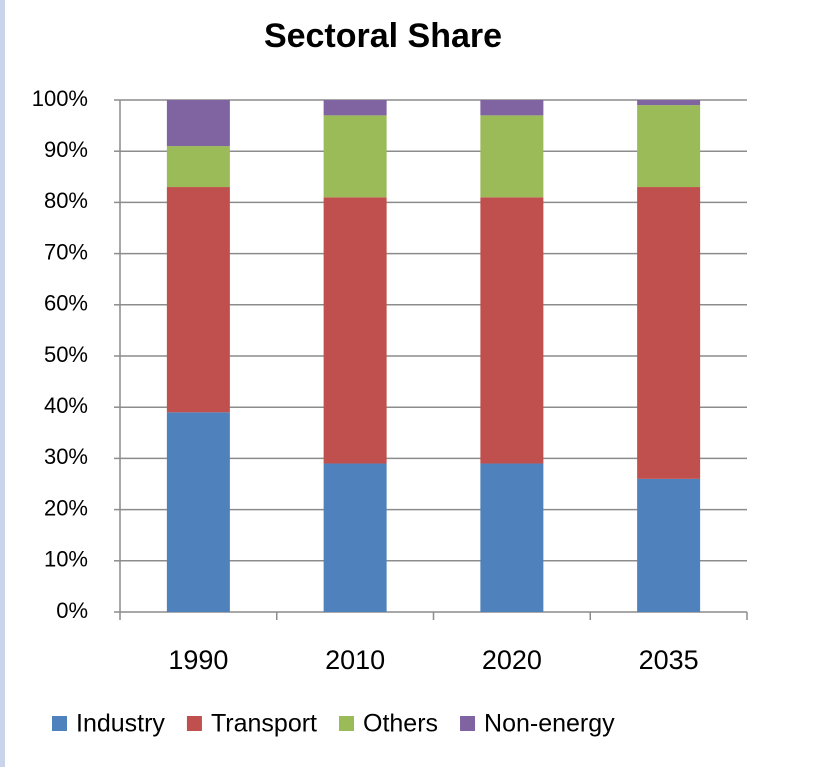  What do you see at coordinates (512, 660) in the screenshot?
I see `x-tick-label: 2020` at bounding box center [512, 660].